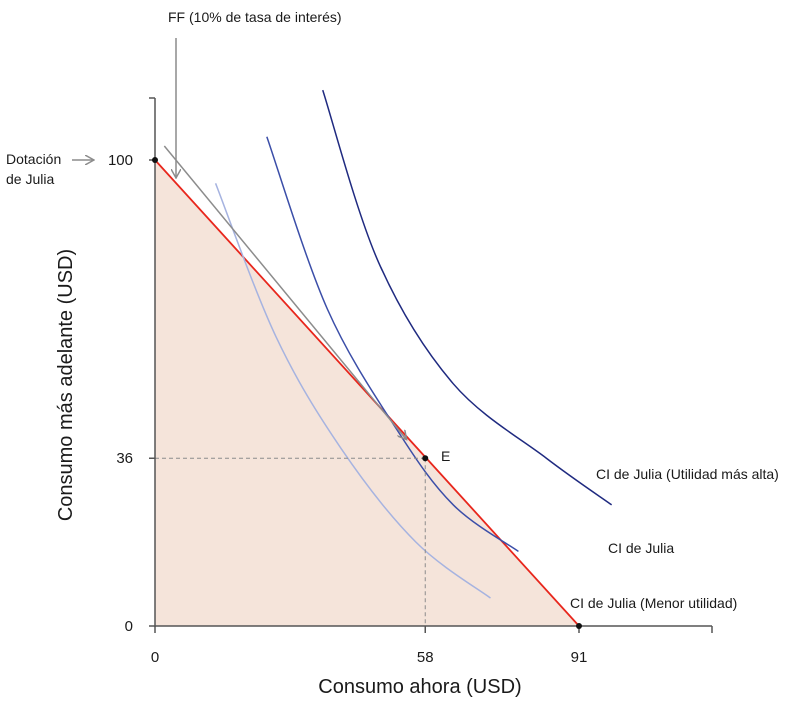 This screenshot has width=809, height=708. What do you see at coordinates (284, 292) in the screenshot?
I see `gray-arrow` at bounding box center [284, 292].